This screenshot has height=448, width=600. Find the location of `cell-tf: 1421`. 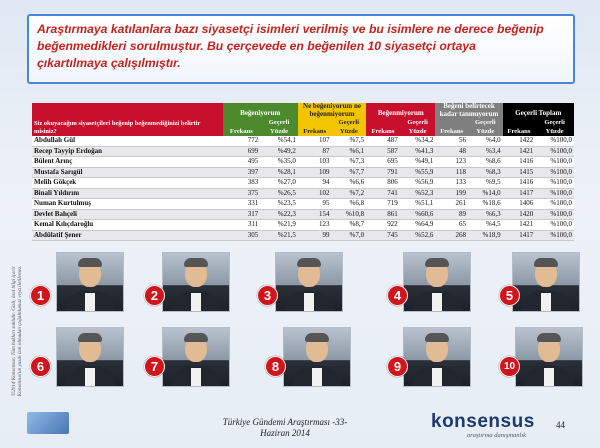

cell-tf: 1421 is located at coordinates (519, 225).